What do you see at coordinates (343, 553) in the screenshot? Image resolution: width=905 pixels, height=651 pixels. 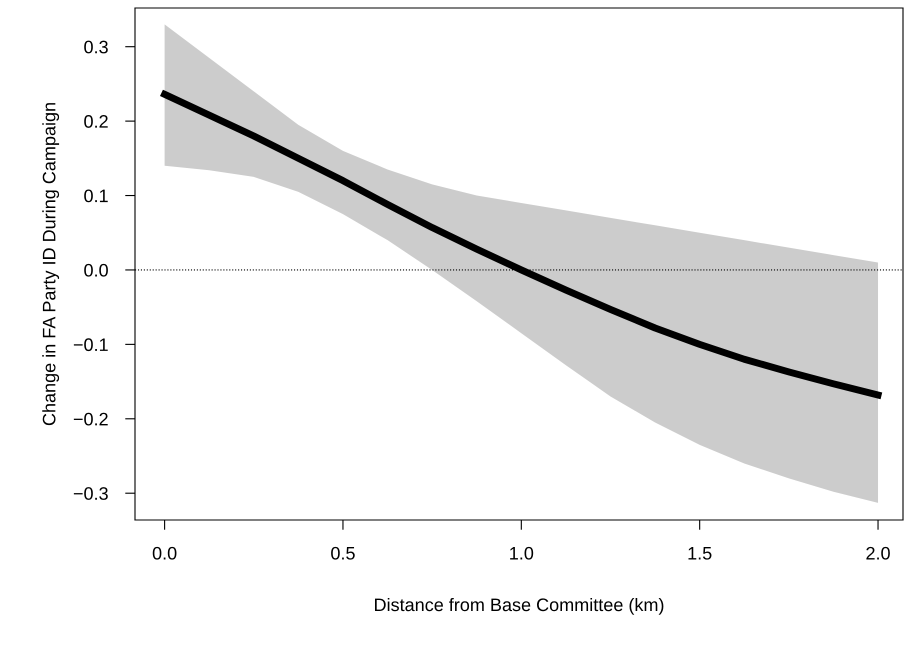 I see `x-tick-label: 0.5` at bounding box center [343, 553].